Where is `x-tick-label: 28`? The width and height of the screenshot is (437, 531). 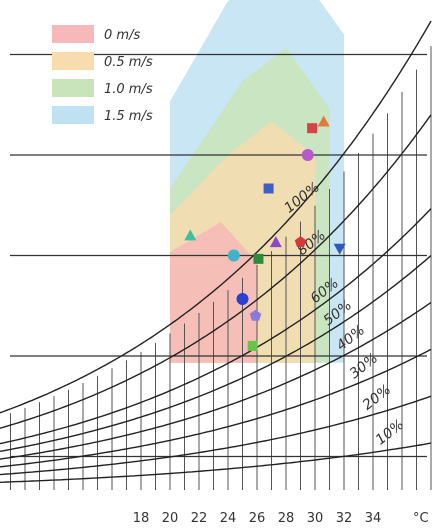
x-tick-label: 28 is located at coordinates (286, 518).